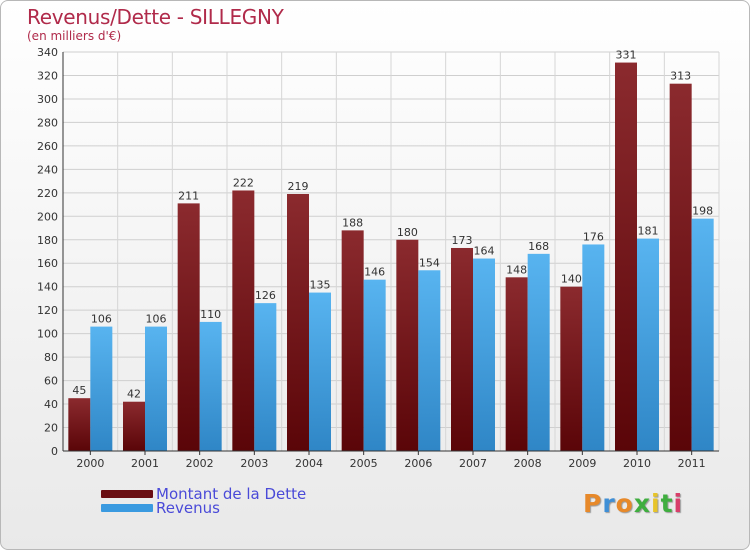 The image size is (750, 550). What do you see at coordinates (374, 272) in the screenshot?
I see `data-label-revenue: 146` at bounding box center [374, 272].